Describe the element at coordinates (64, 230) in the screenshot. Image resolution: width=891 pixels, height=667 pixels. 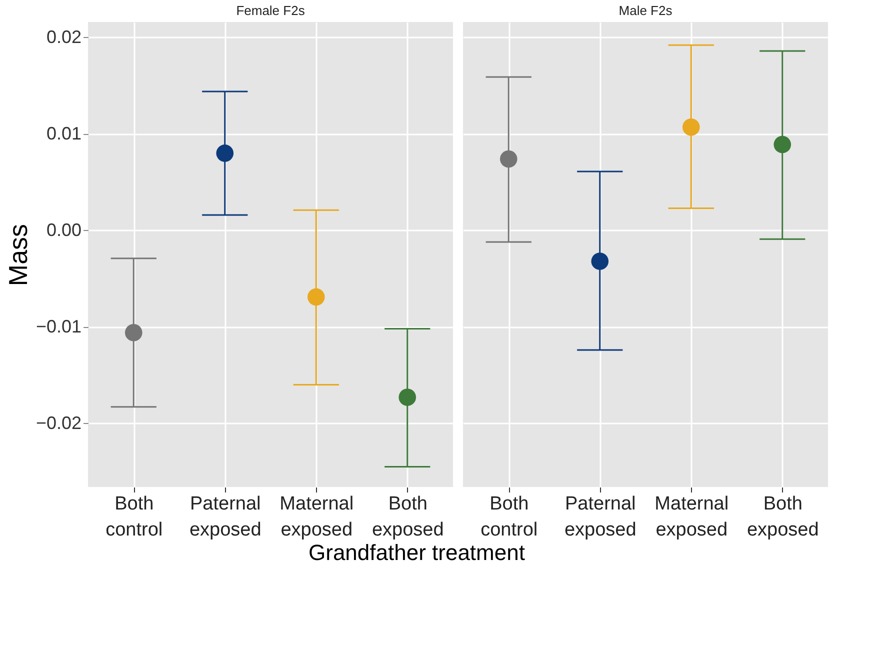
I see `y-tick-label: 0.00` at that location.